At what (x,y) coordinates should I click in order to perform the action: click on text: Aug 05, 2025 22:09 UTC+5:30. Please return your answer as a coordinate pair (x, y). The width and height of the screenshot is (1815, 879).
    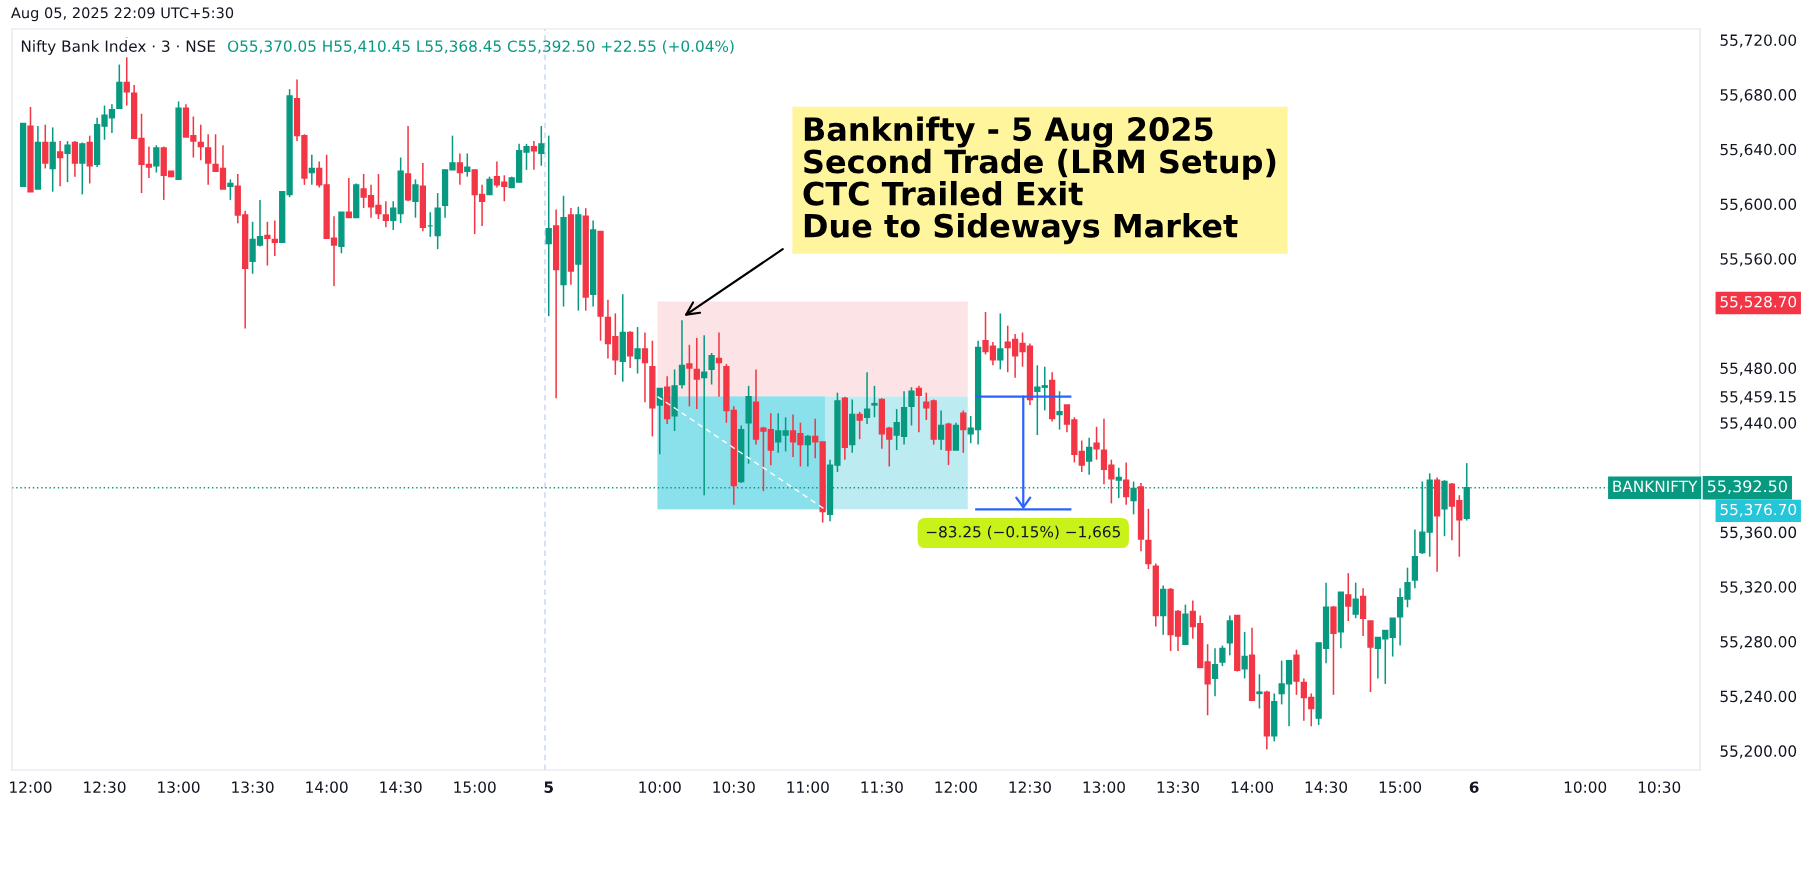
    Looking at the image, I should click on (122, 14).